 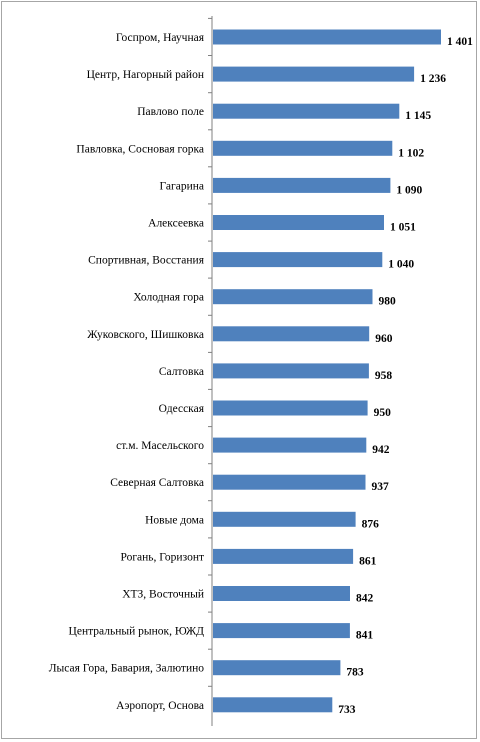 What do you see at coordinates (146, 261) in the screenshot?
I see `category-label-6: Спортивная, Восстания` at bounding box center [146, 261].